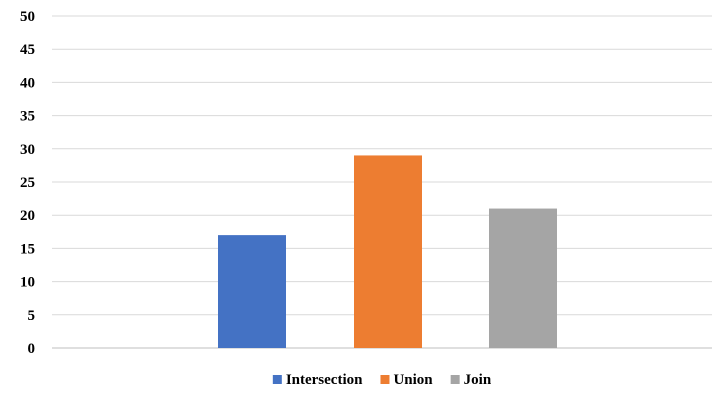 The image size is (716, 396). I want to click on y-tick-label: 45, so click(27, 50).